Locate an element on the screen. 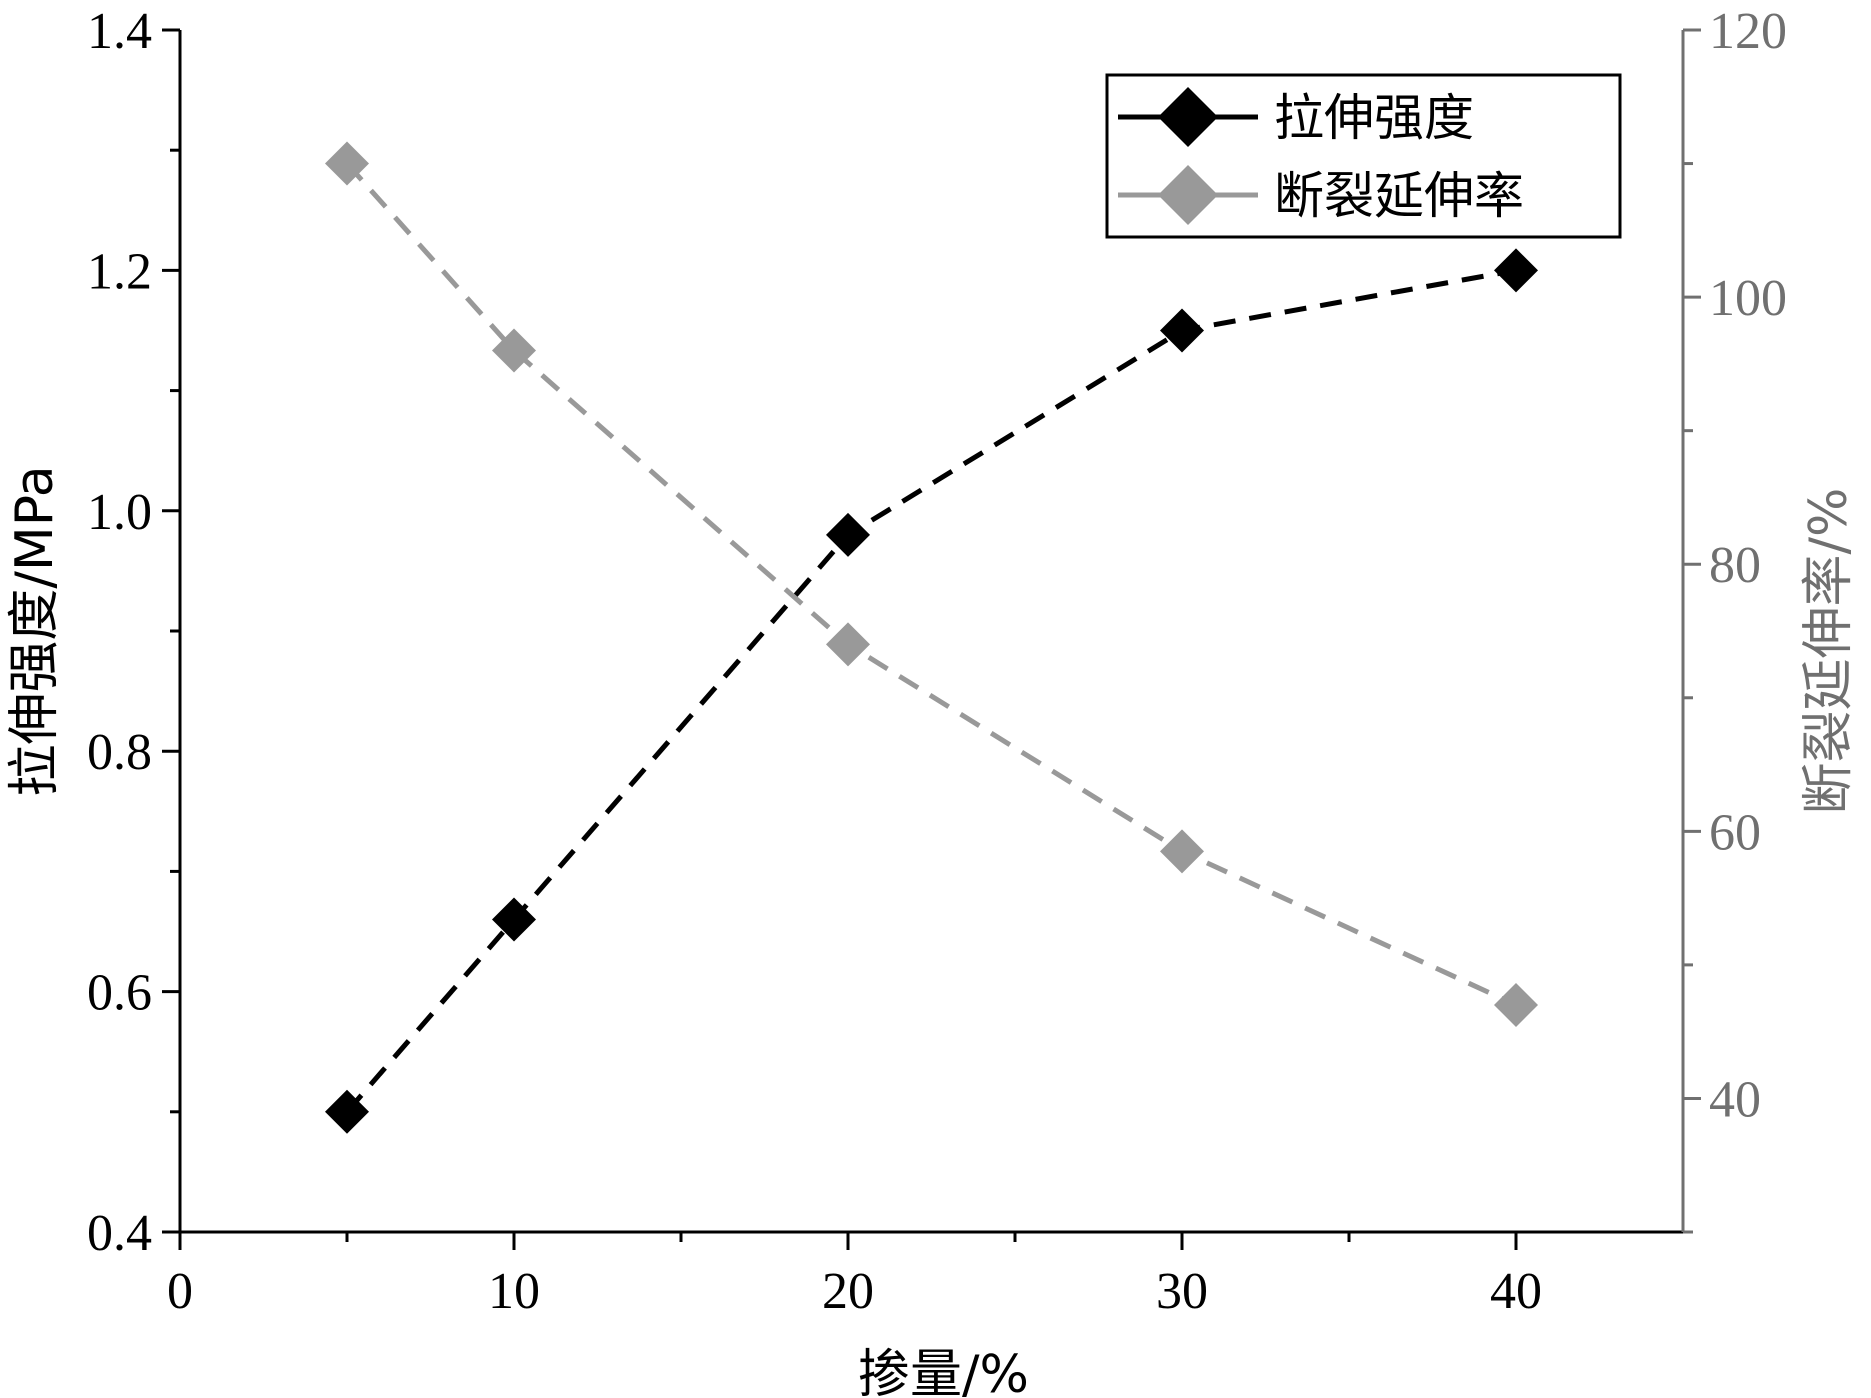 The height and width of the screenshot is (1398, 1871). legend-label-0: 拉伸强度 is located at coordinates (1374, 118).